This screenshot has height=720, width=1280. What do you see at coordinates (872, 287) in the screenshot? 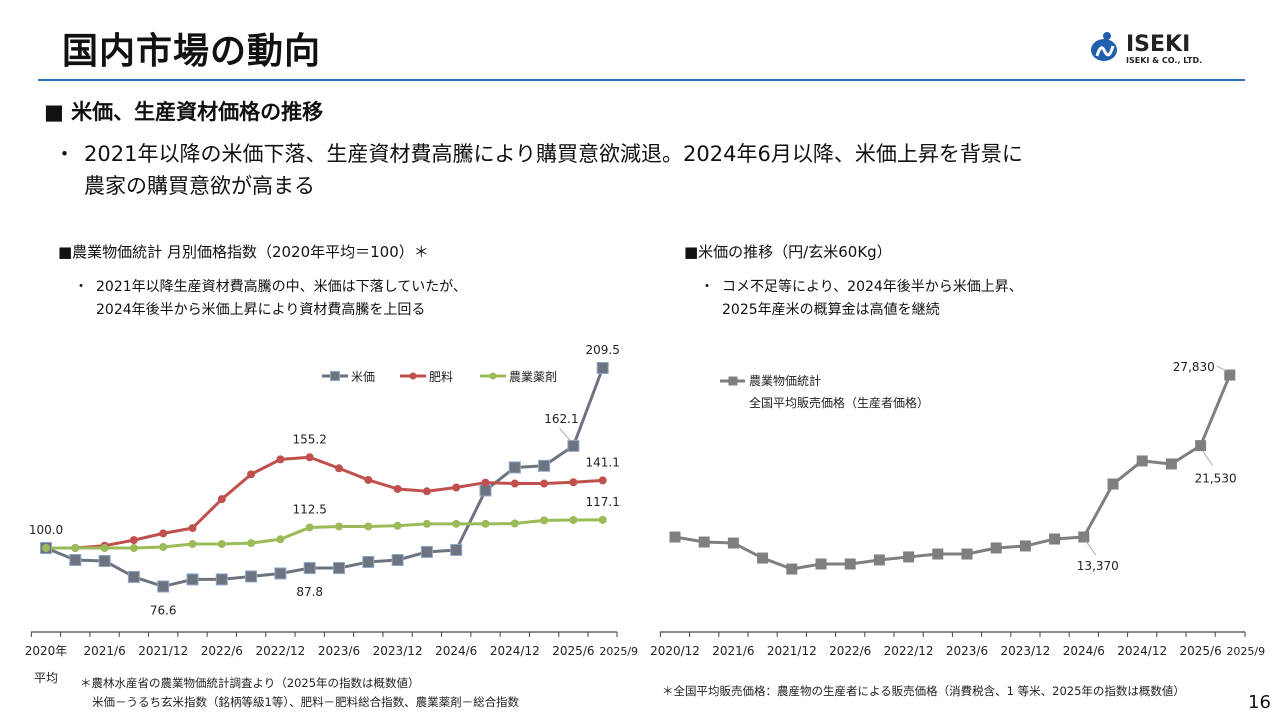
I see `right-bullet-line1: コメ不足等により、2024年後半から米価上昇、` at bounding box center [872, 287].